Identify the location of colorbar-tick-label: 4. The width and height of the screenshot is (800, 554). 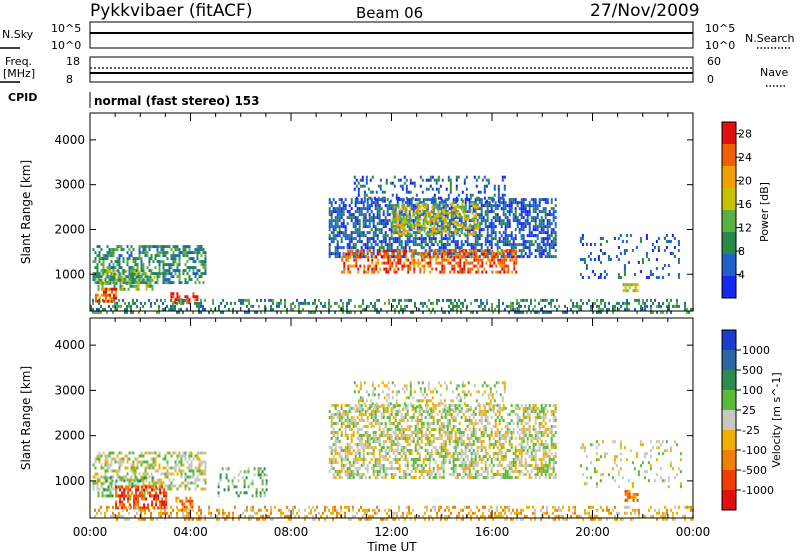
(741, 275).